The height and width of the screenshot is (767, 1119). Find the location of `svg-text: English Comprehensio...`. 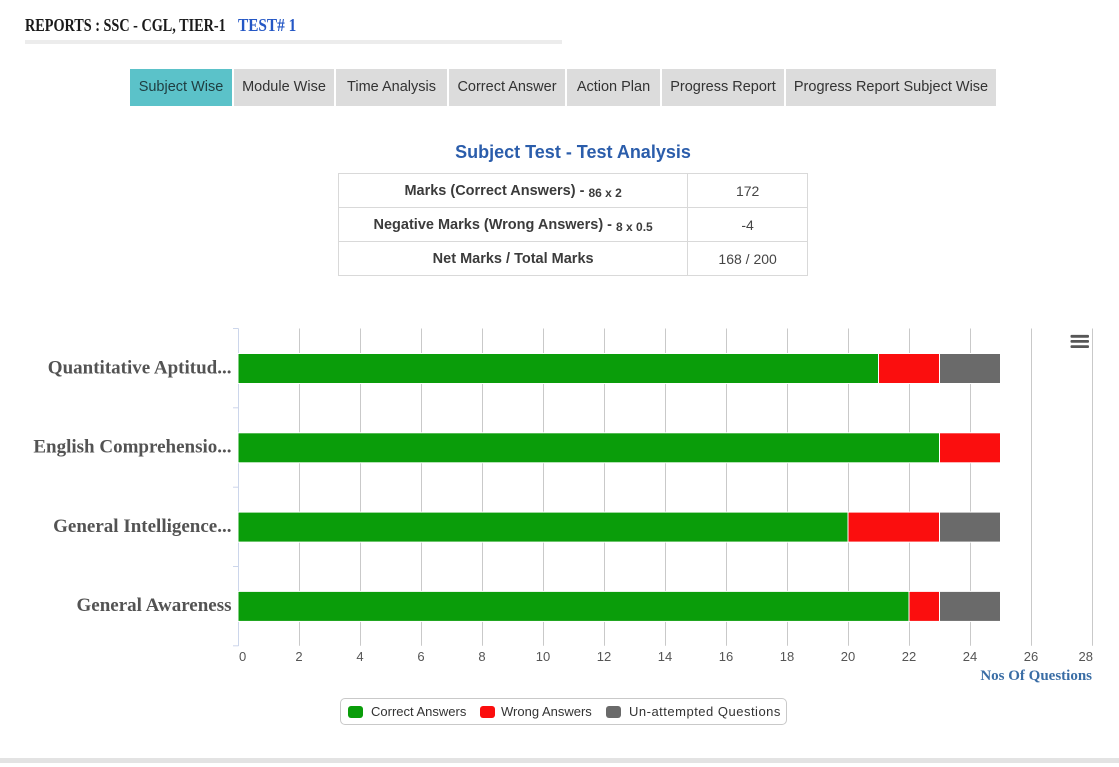

svg-text: English Comprehensio... is located at coordinates (132, 447).